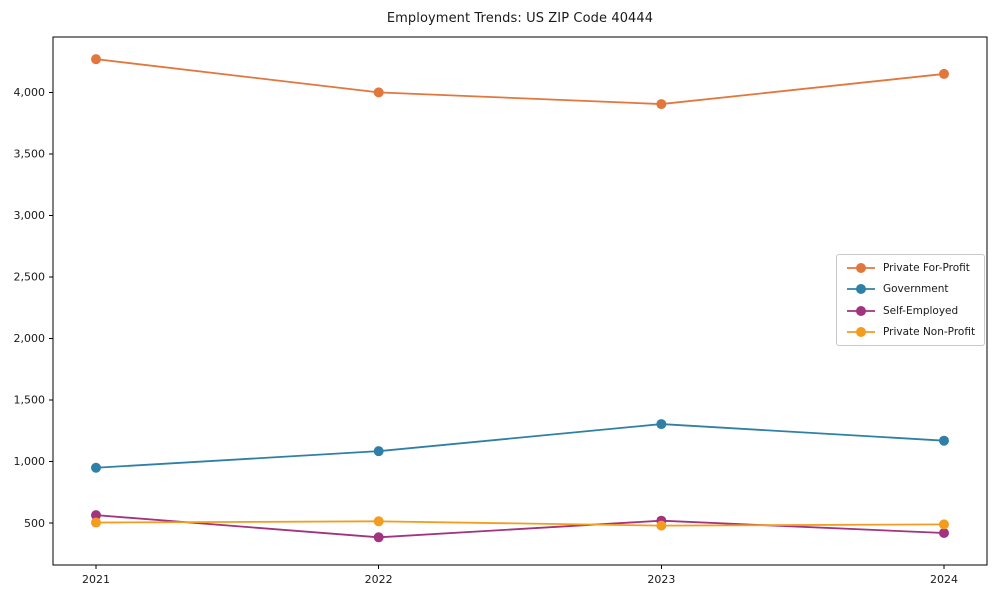 The image size is (1000, 600). I want to click on y-tick-label: 2,000, so click(30, 338).